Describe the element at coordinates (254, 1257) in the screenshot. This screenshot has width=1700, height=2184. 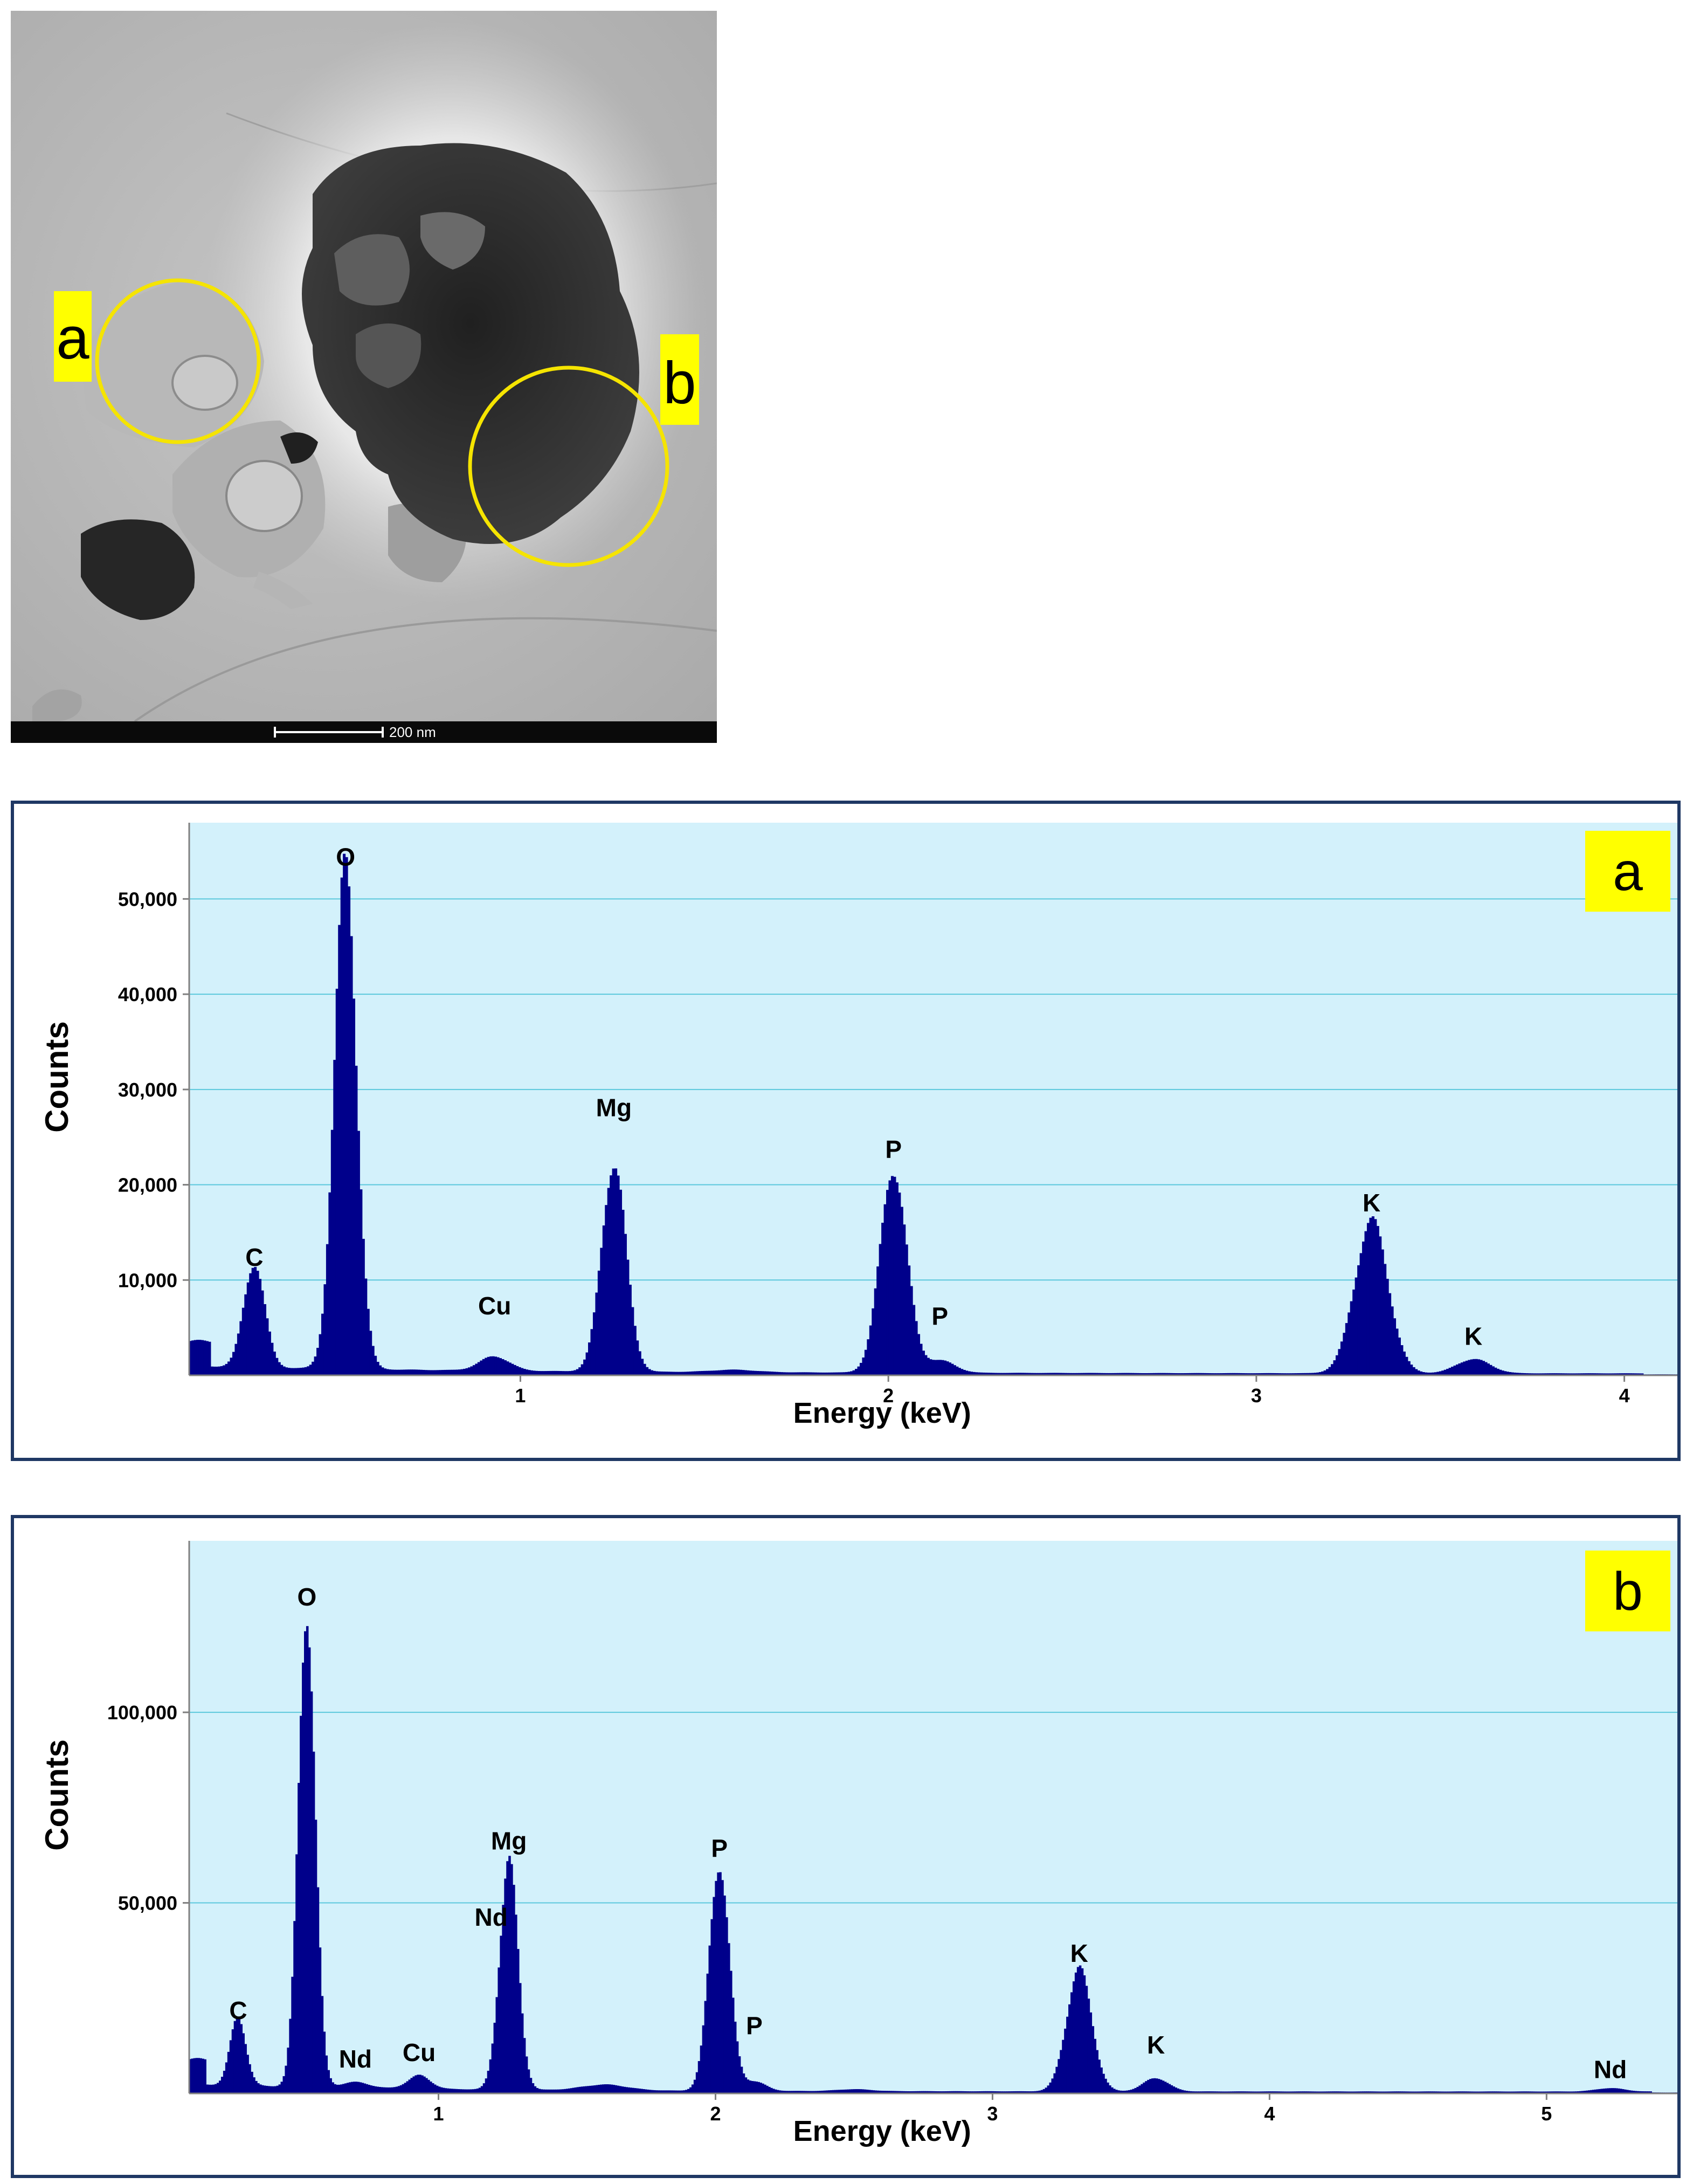
I see `peak-label: C` at that location.